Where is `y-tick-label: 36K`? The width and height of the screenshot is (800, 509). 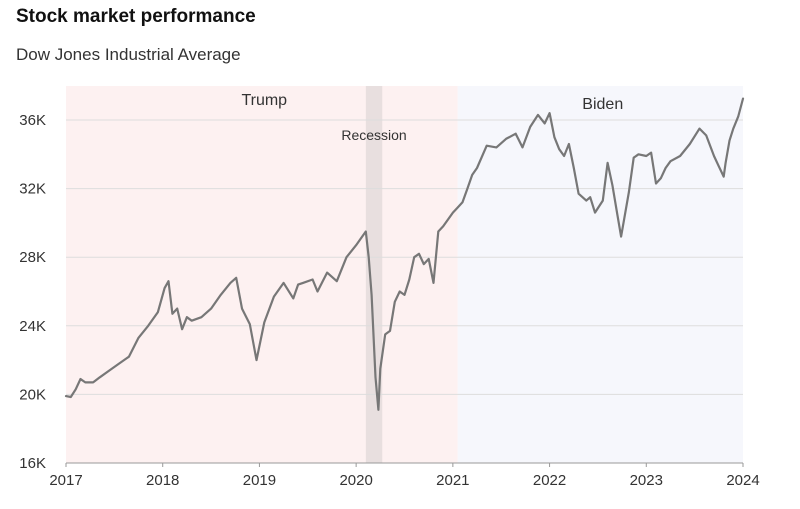
y-tick-label: 36K is located at coordinates (32, 120).